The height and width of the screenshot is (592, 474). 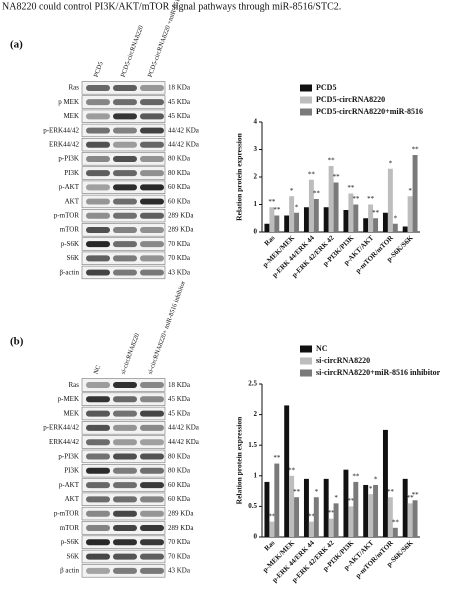 I want to click on size-label: 60 KDa, so click(x=179, y=485).